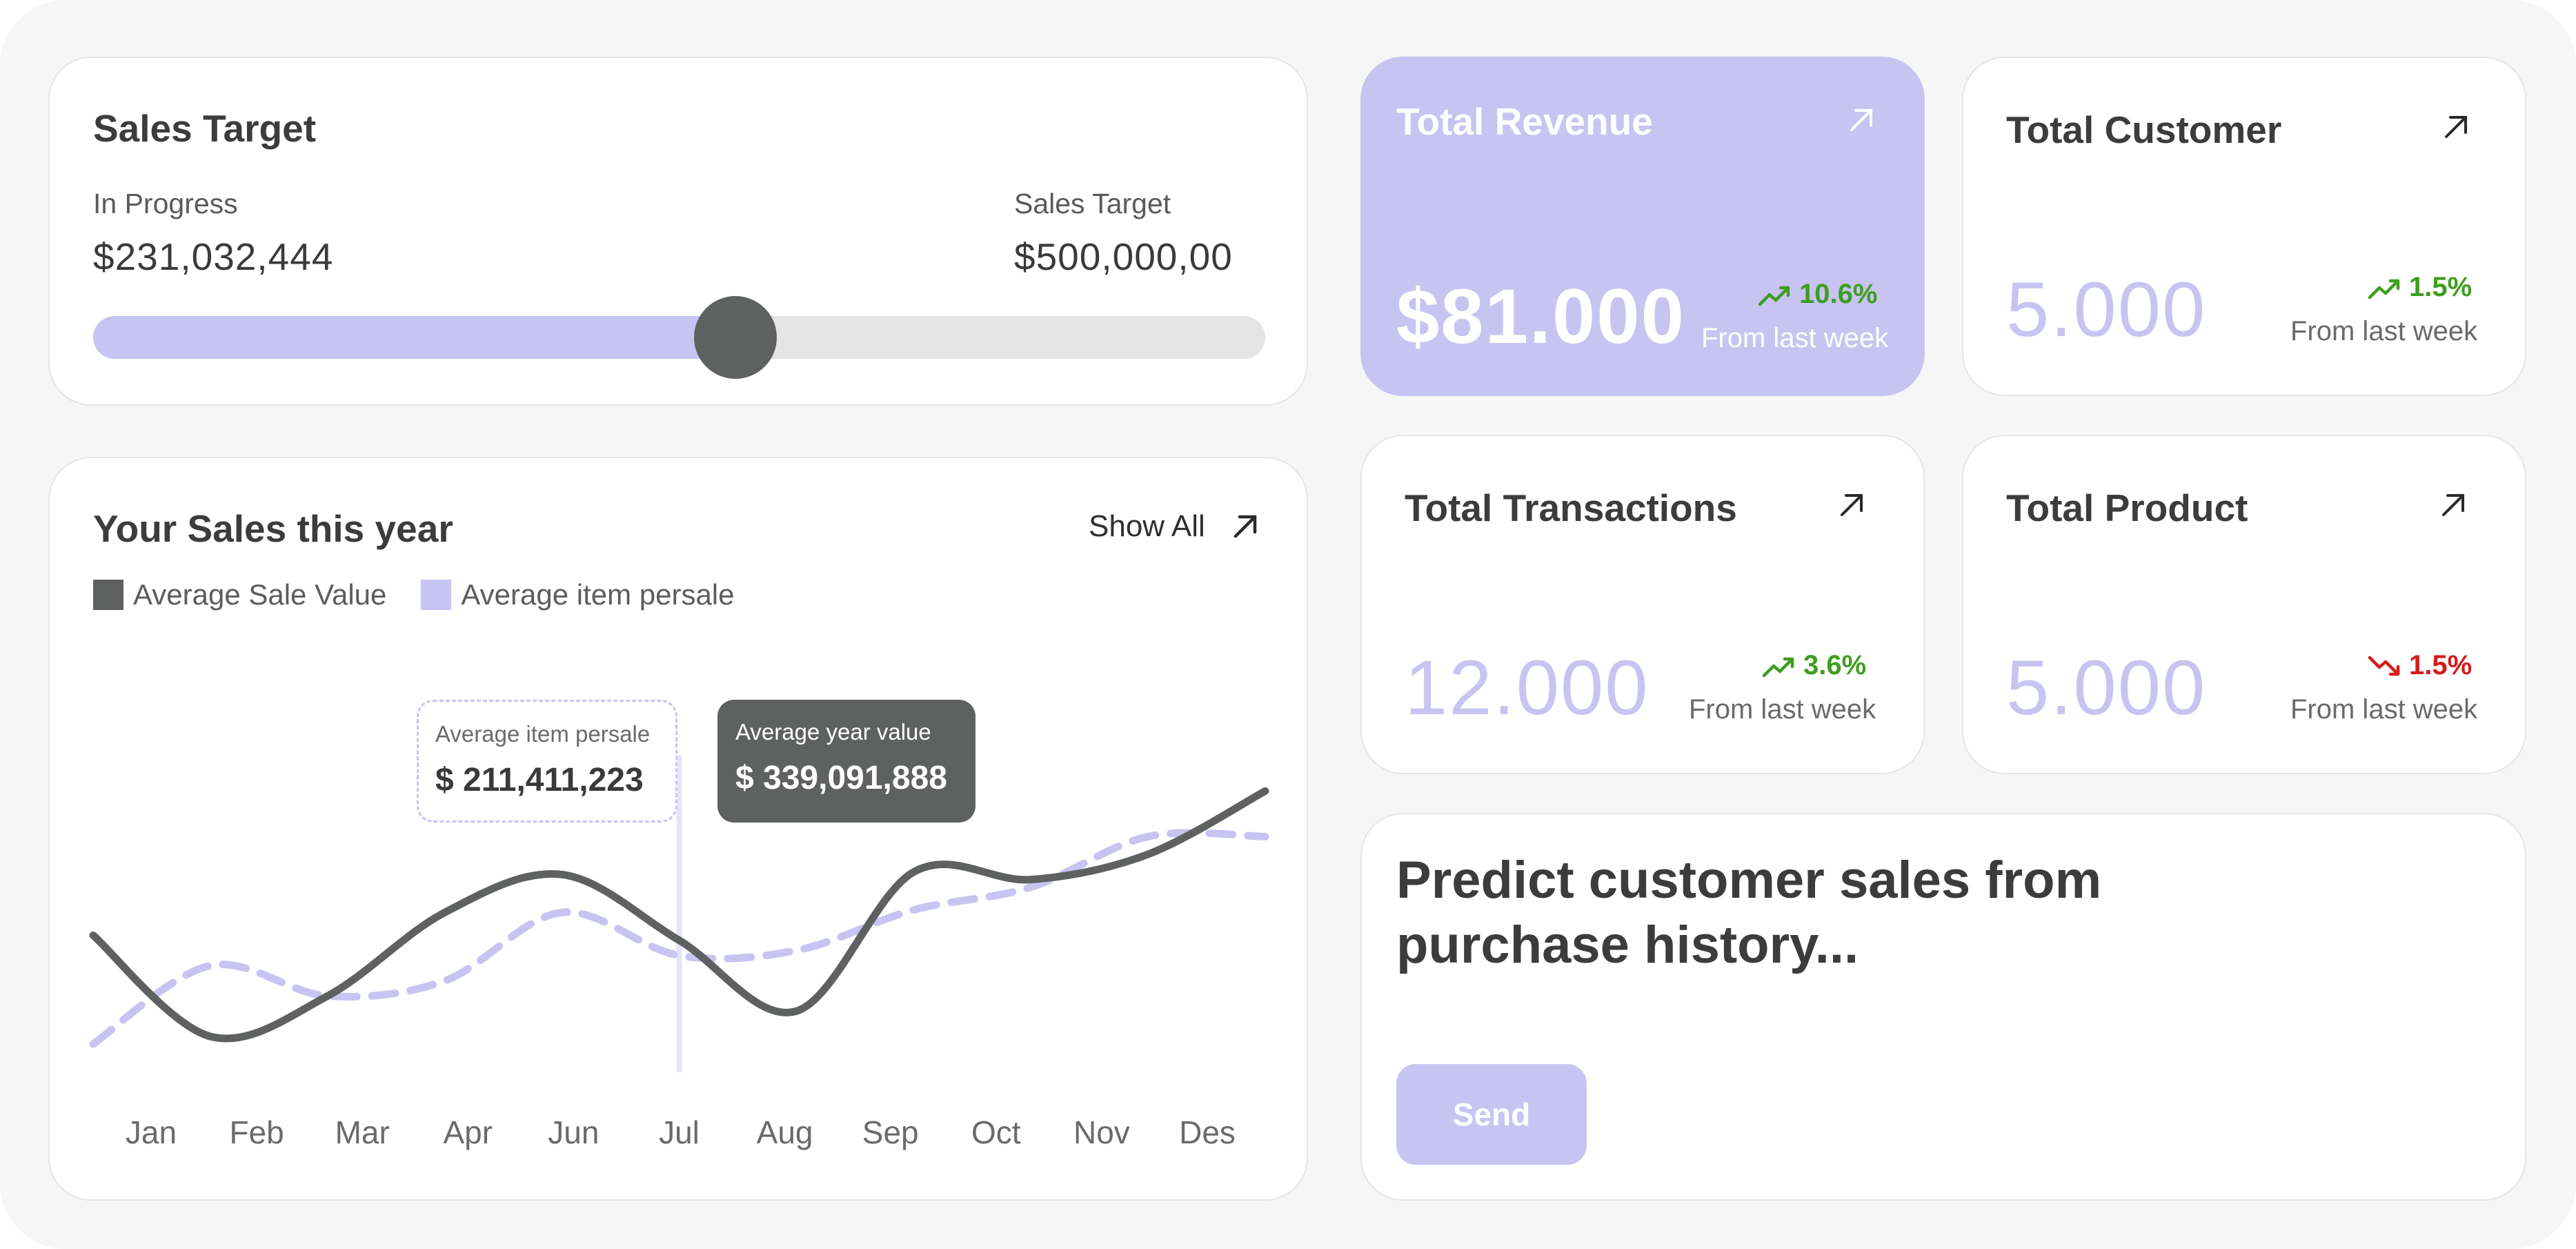  Describe the element at coordinates (833, 732) in the screenshot. I see `tooltip-year-label: Average year value` at that location.